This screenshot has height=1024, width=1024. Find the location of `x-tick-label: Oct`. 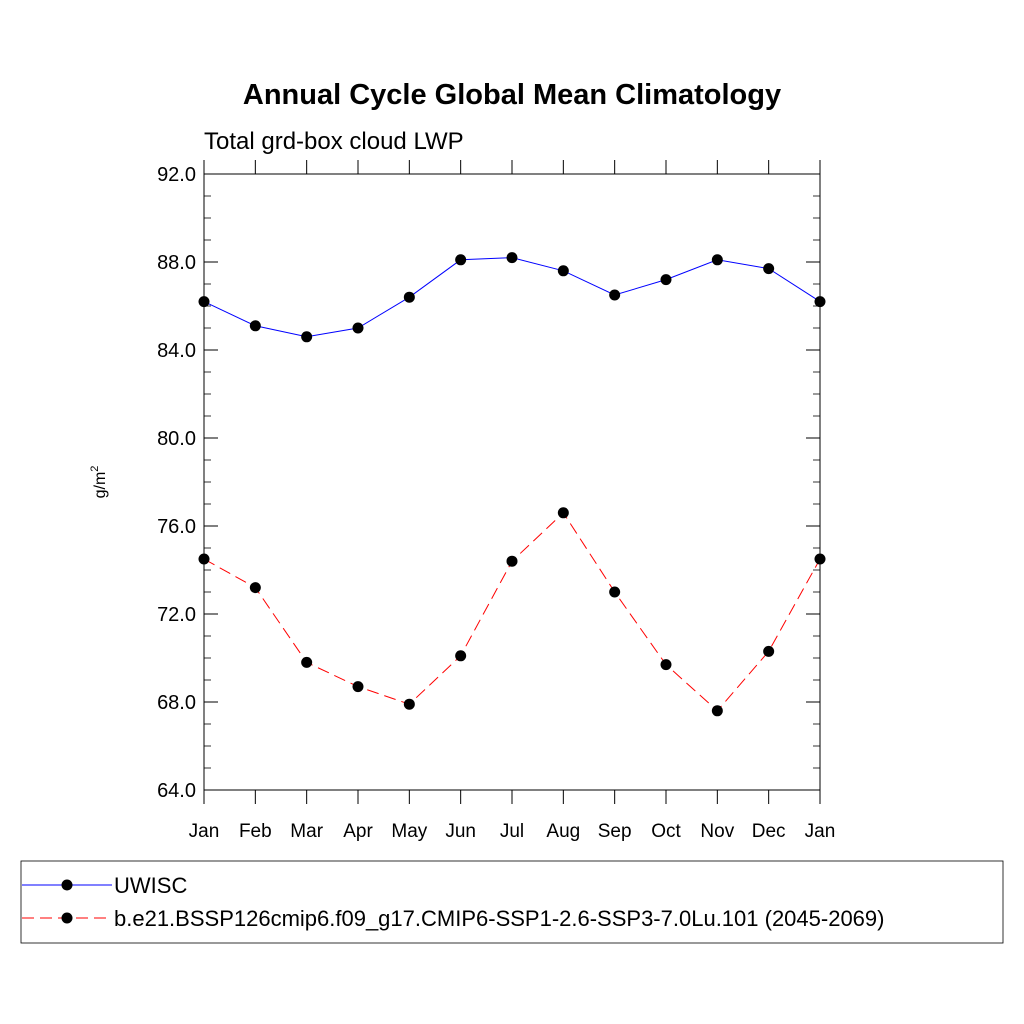

x-tick-label: Oct is located at coordinates (666, 831).